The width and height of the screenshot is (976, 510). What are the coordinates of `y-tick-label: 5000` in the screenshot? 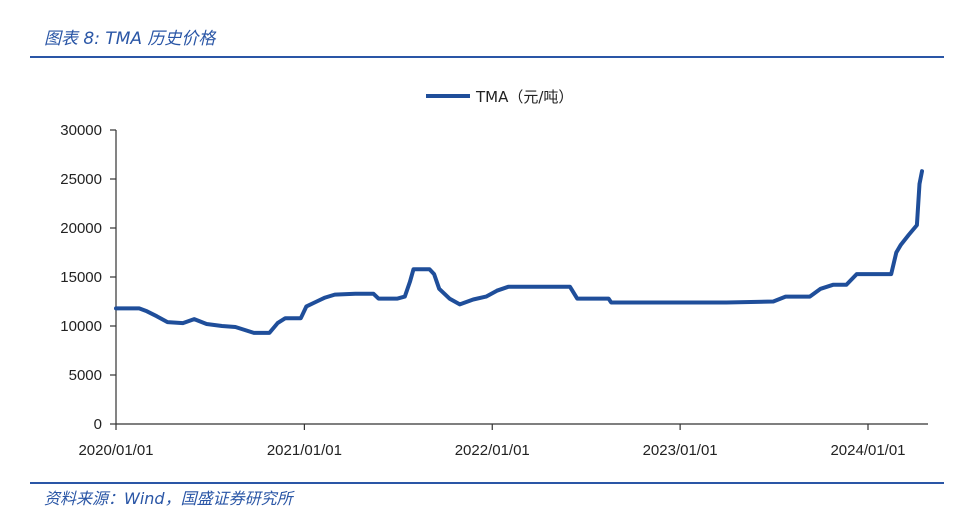 It's located at (85, 375).